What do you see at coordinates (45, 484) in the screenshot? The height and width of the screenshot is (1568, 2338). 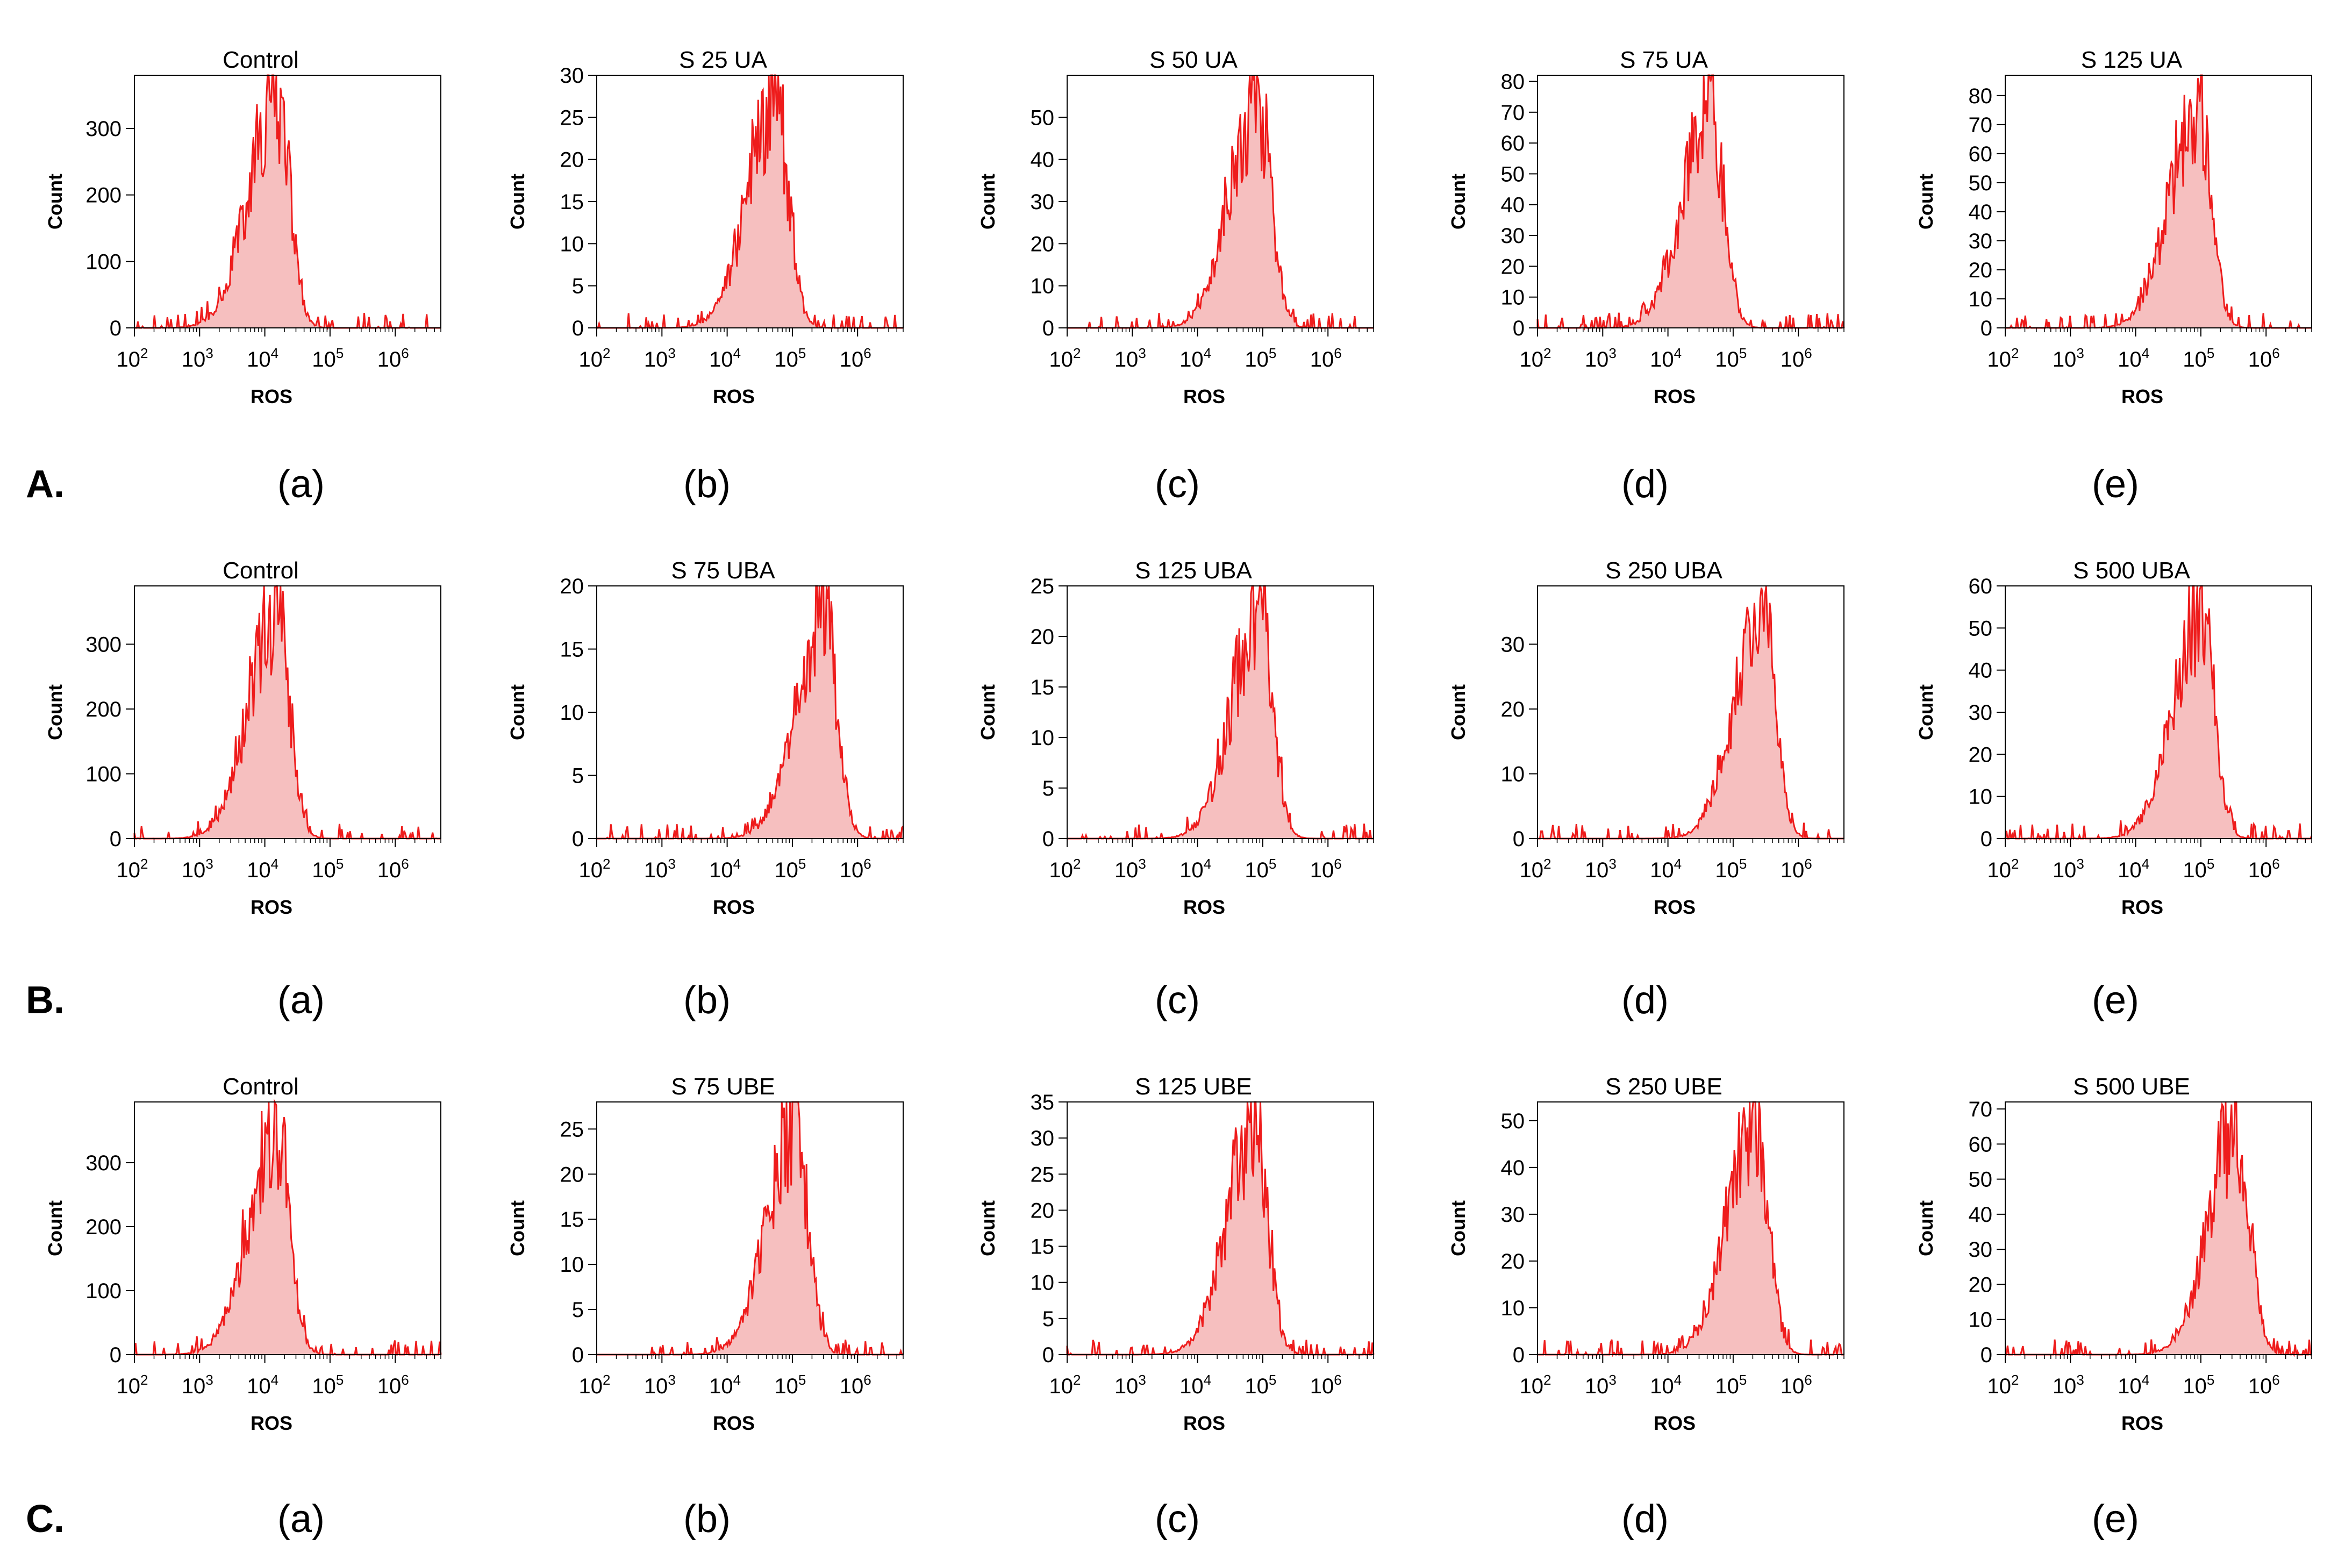 I see `row-label: A.` at bounding box center [45, 484].